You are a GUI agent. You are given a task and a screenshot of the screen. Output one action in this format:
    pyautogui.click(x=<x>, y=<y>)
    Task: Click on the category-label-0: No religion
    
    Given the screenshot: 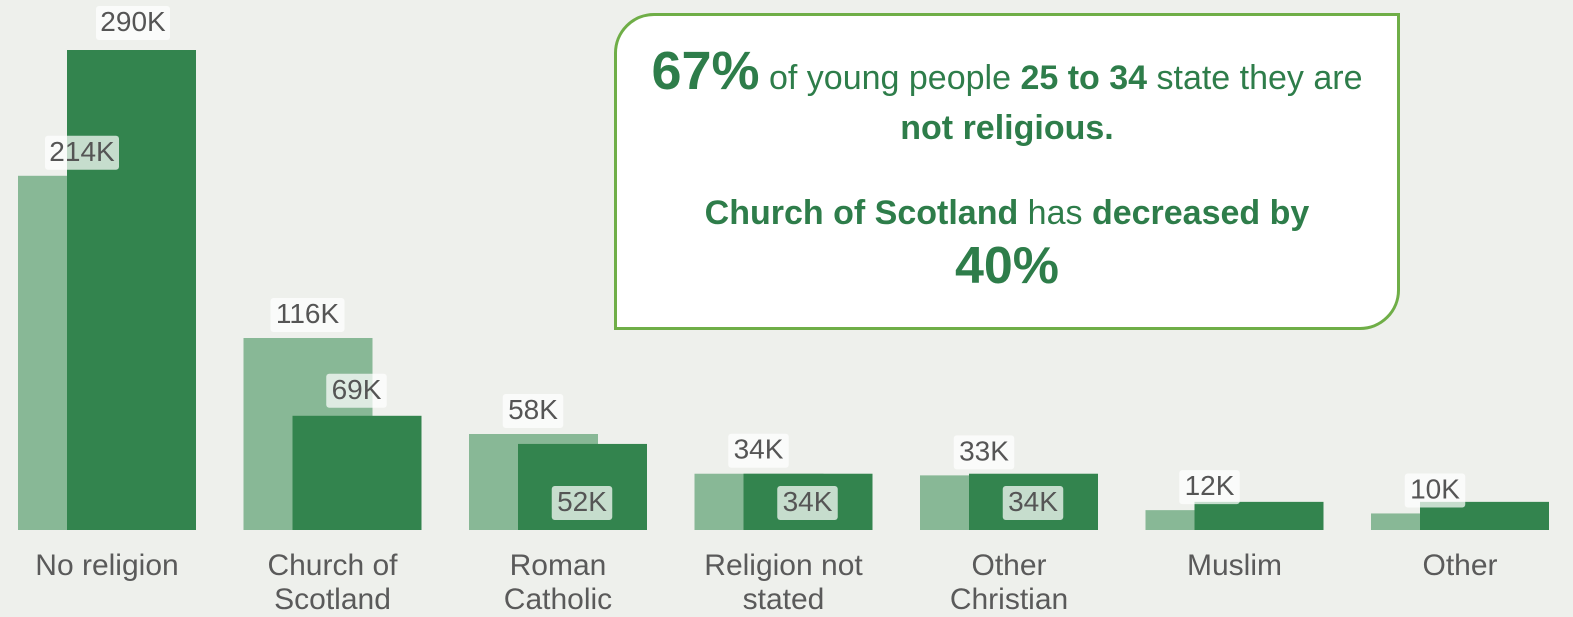 What is the action you would take?
    pyautogui.click(x=106, y=565)
    